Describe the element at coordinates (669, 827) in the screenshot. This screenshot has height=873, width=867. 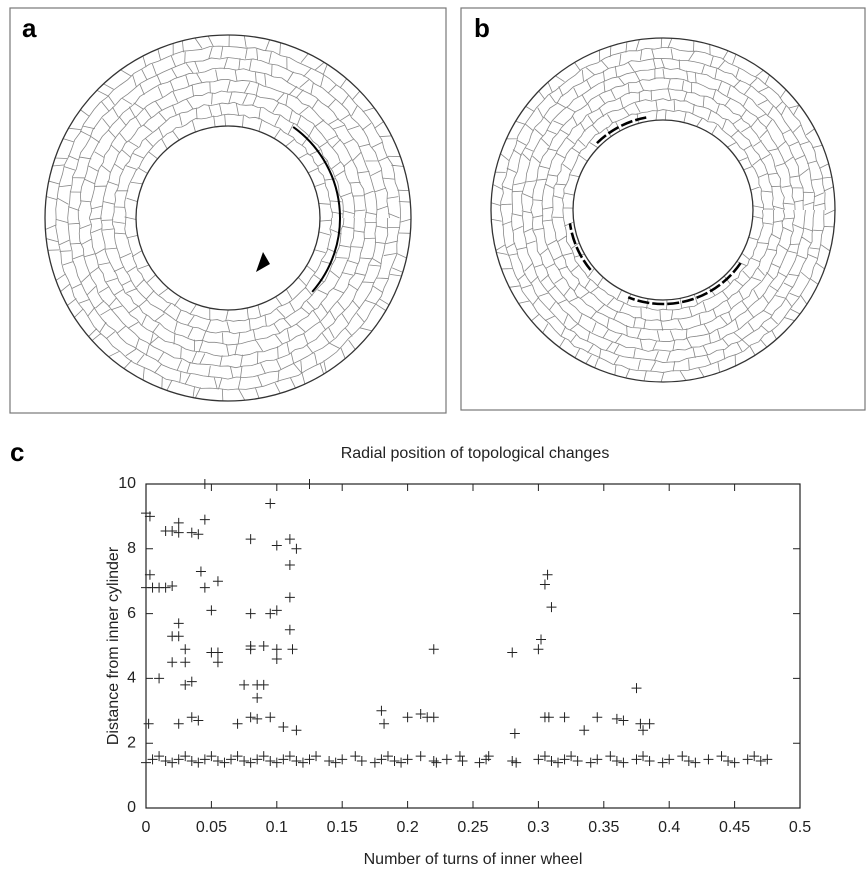
I see `x-tick-label: 0.4` at that location.